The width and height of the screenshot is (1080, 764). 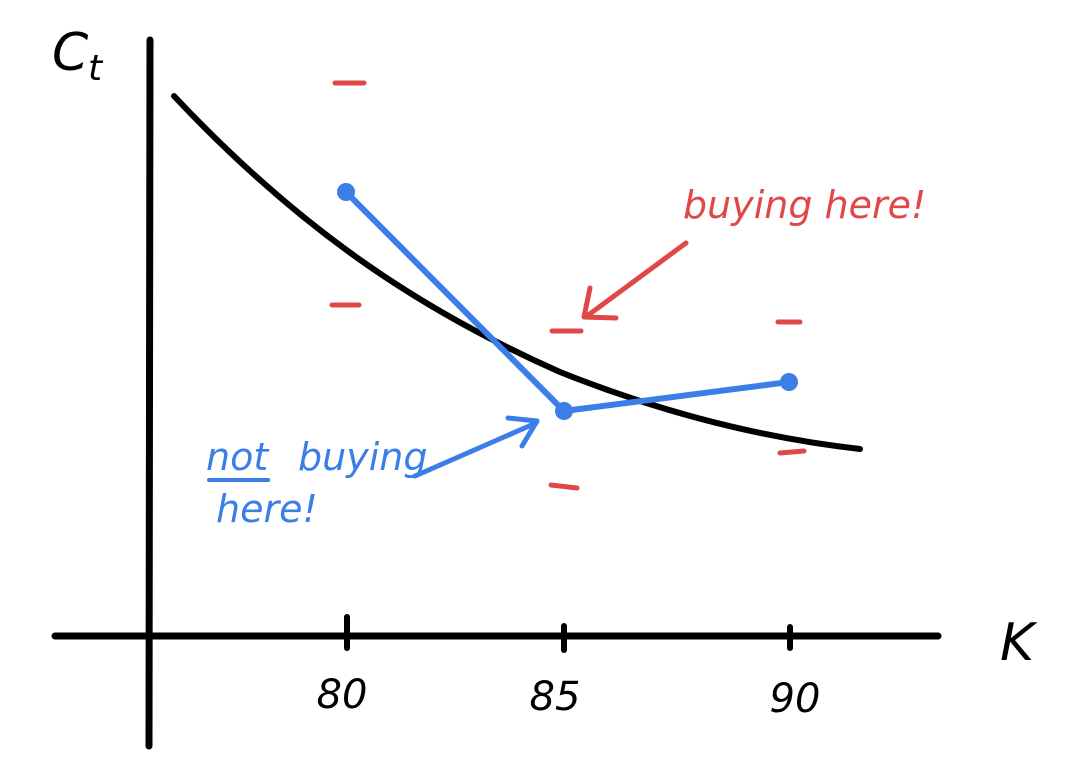 I want to click on not-buying-here-label: here!, so click(x=267, y=509).